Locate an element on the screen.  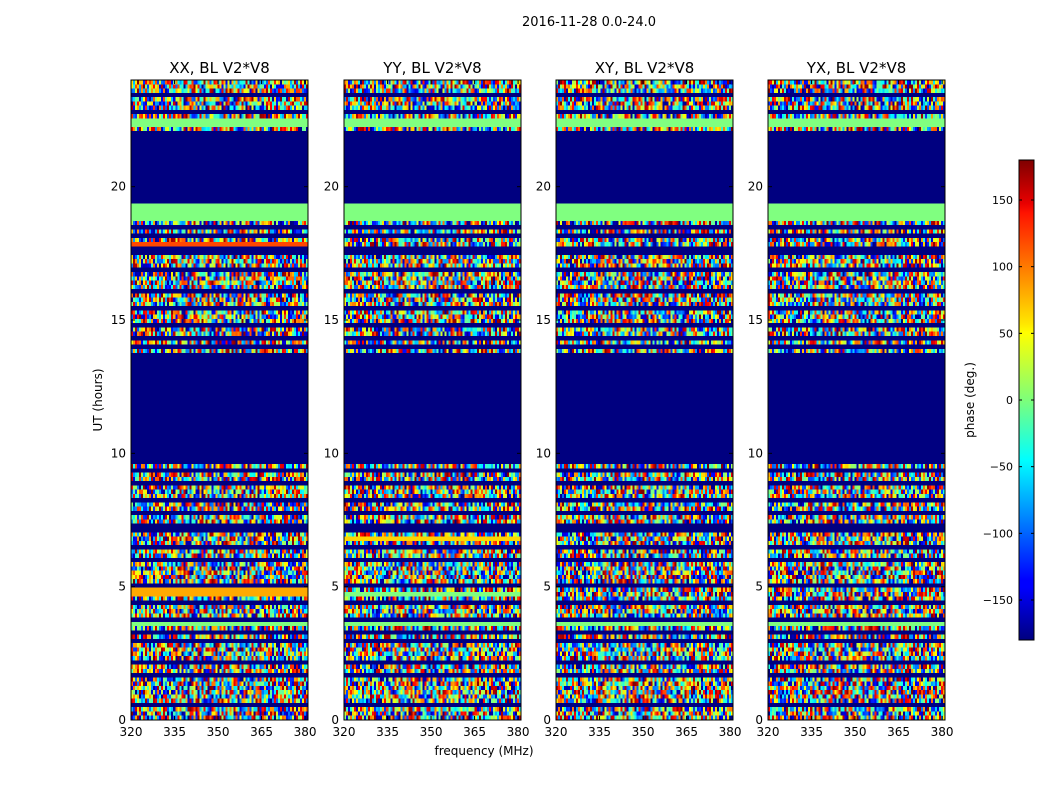
panel-title: XX, BL V2*V8 is located at coordinates (219, 68).